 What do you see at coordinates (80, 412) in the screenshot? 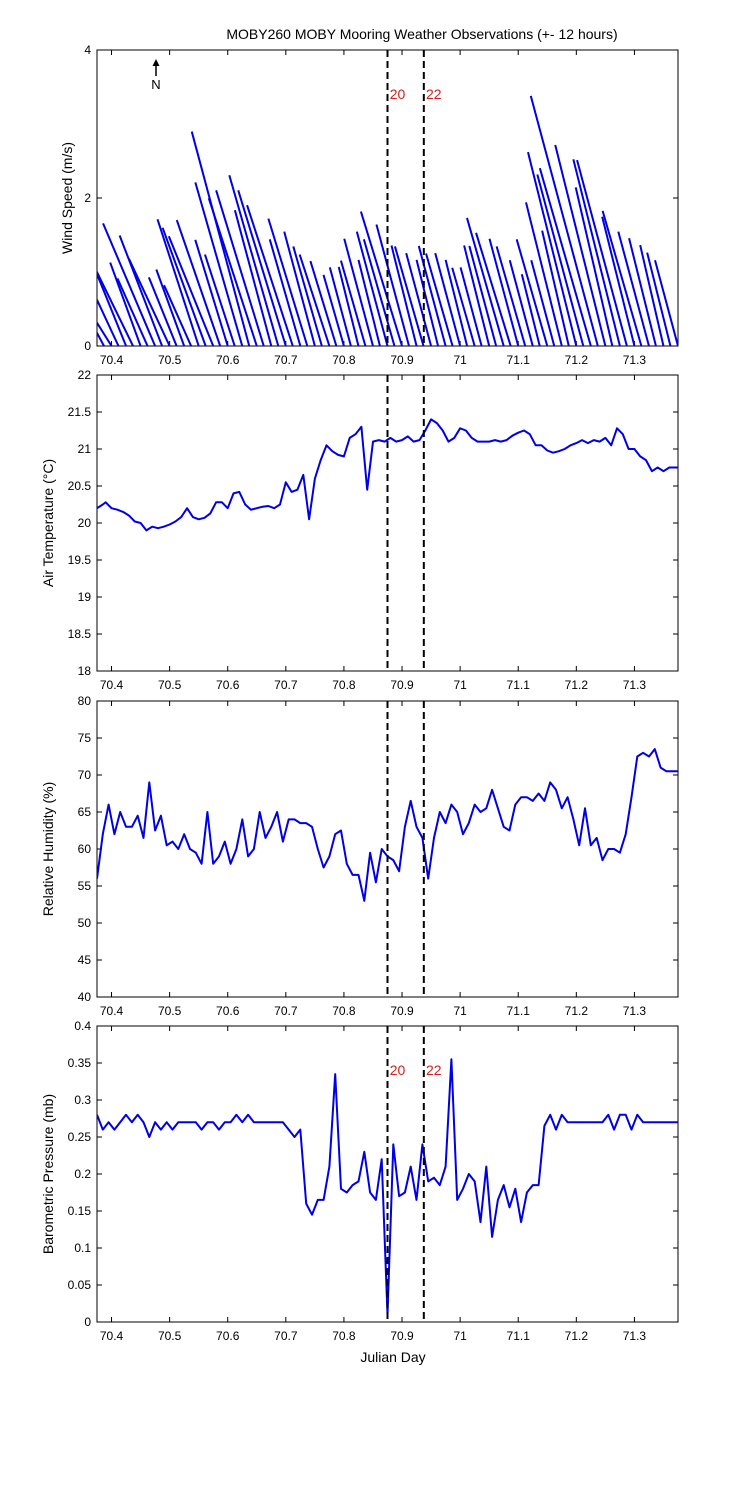
I see `y-tick-label: 21.5` at bounding box center [80, 412].